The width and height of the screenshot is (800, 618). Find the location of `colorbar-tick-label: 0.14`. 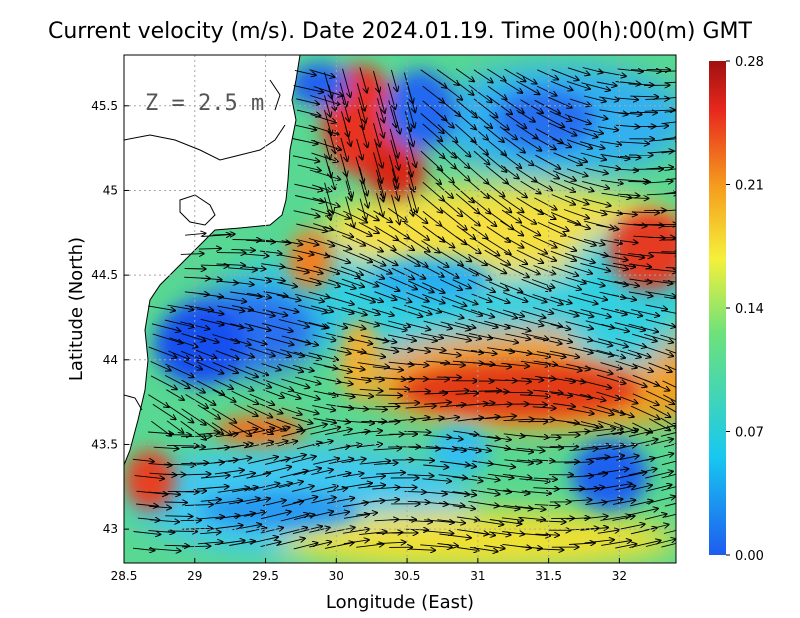

colorbar-tick-label: 0.14 is located at coordinates (749, 309).